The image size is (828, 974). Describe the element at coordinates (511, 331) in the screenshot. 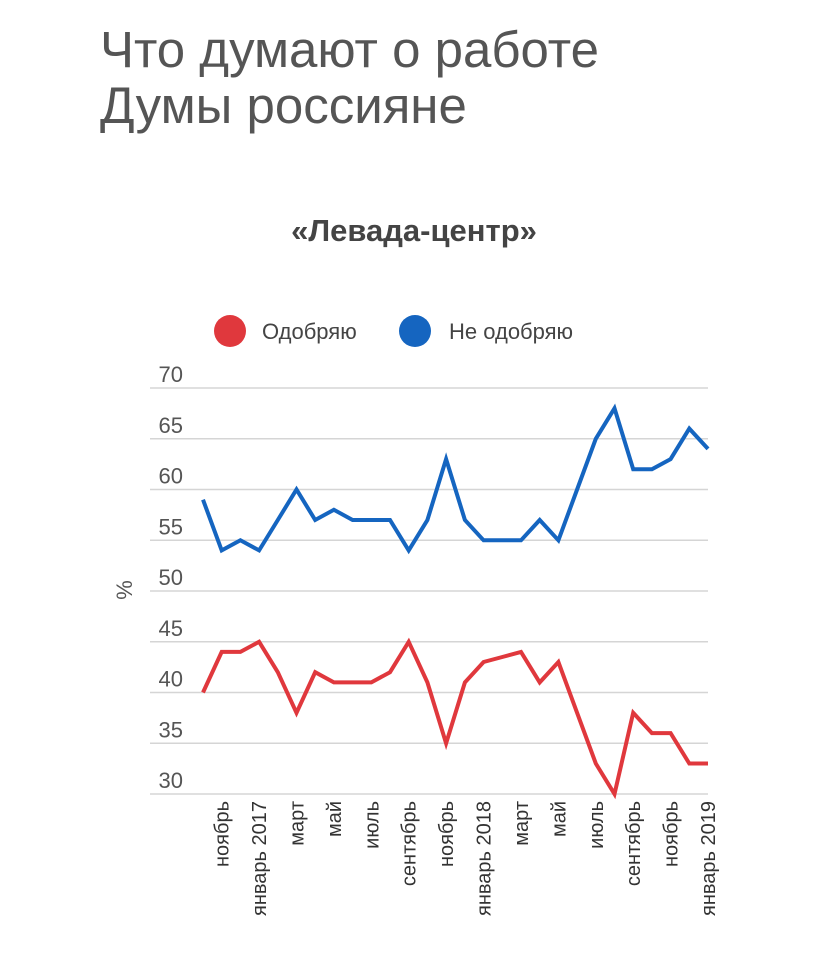

I see `legend-label: Не одобряю` at that location.